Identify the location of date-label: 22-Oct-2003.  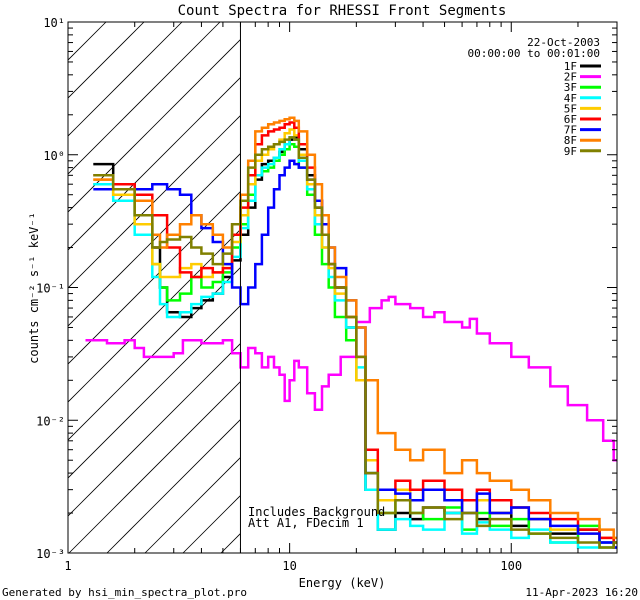
(563, 42).